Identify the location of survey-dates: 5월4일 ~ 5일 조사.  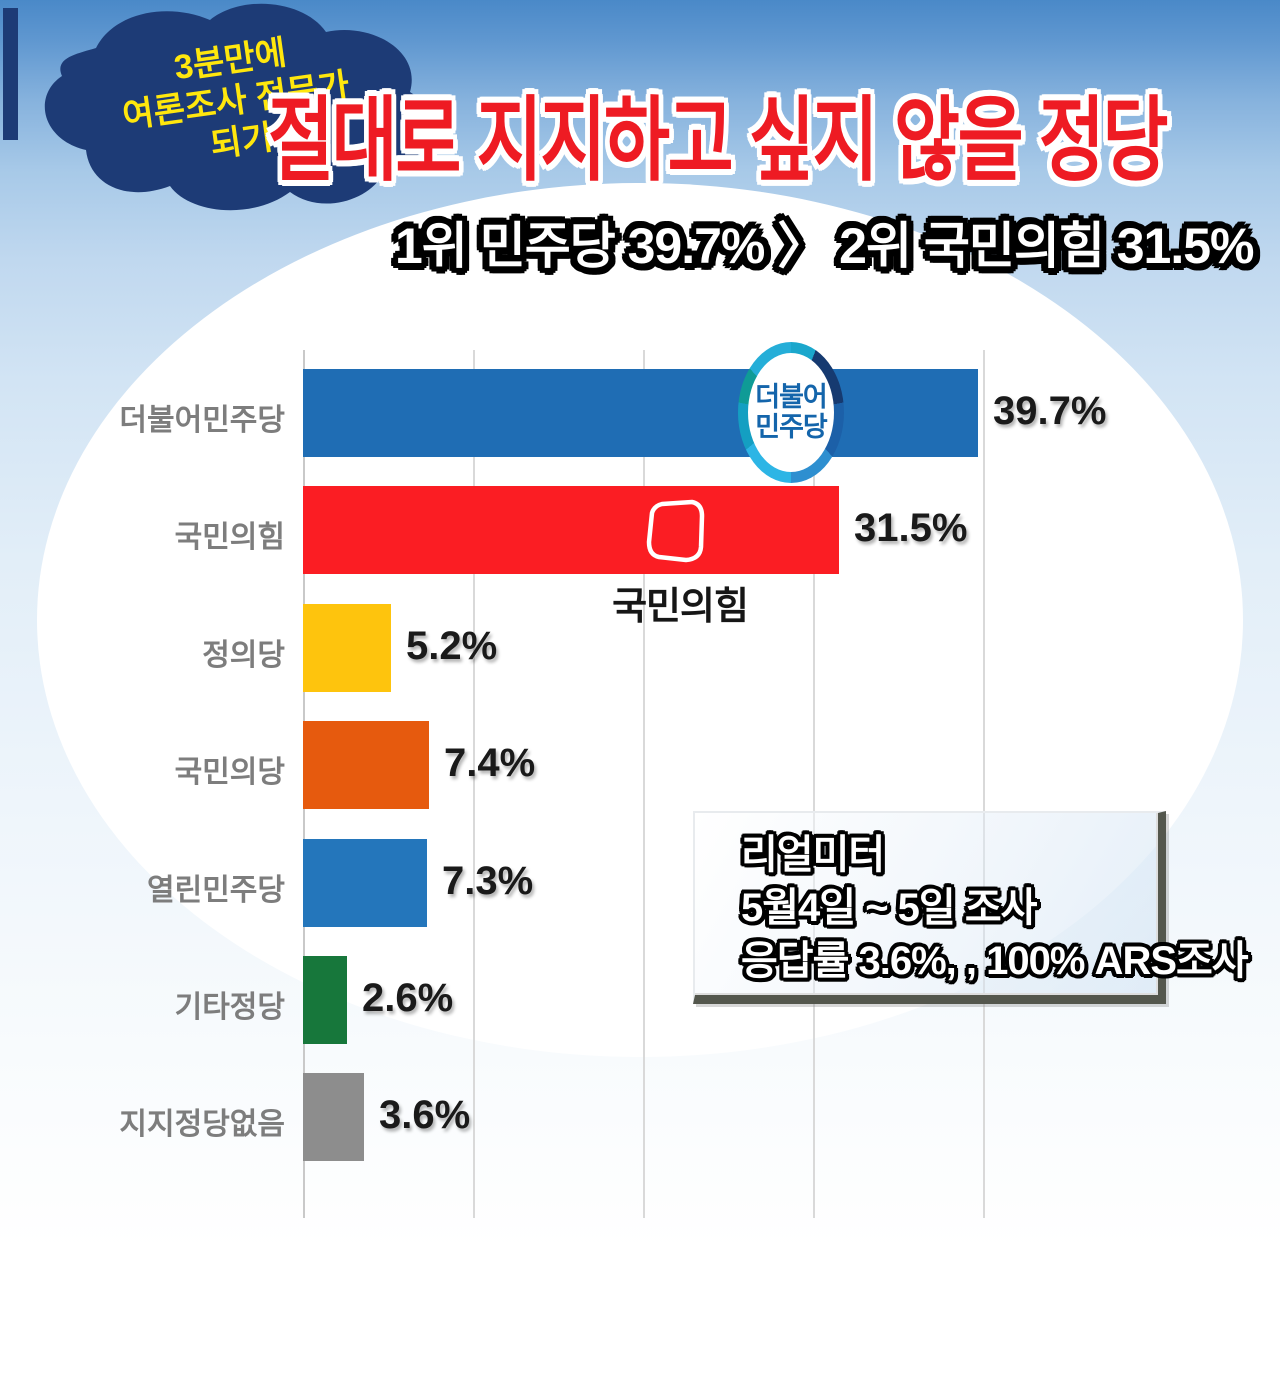
(889, 908).